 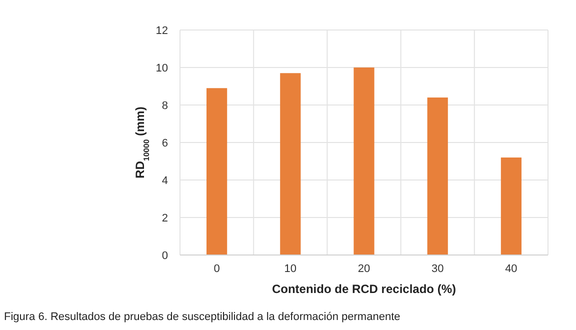 What do you see at coordinates (217, 269) in the screenshot?
I see `x-tick-label: 0` at bounding box center [217, 269].